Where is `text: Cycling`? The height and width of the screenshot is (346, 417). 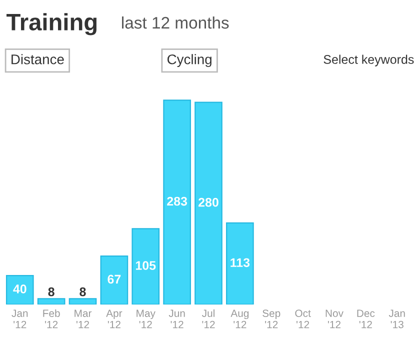
text: Cycling is located at coordinates (190, 61).